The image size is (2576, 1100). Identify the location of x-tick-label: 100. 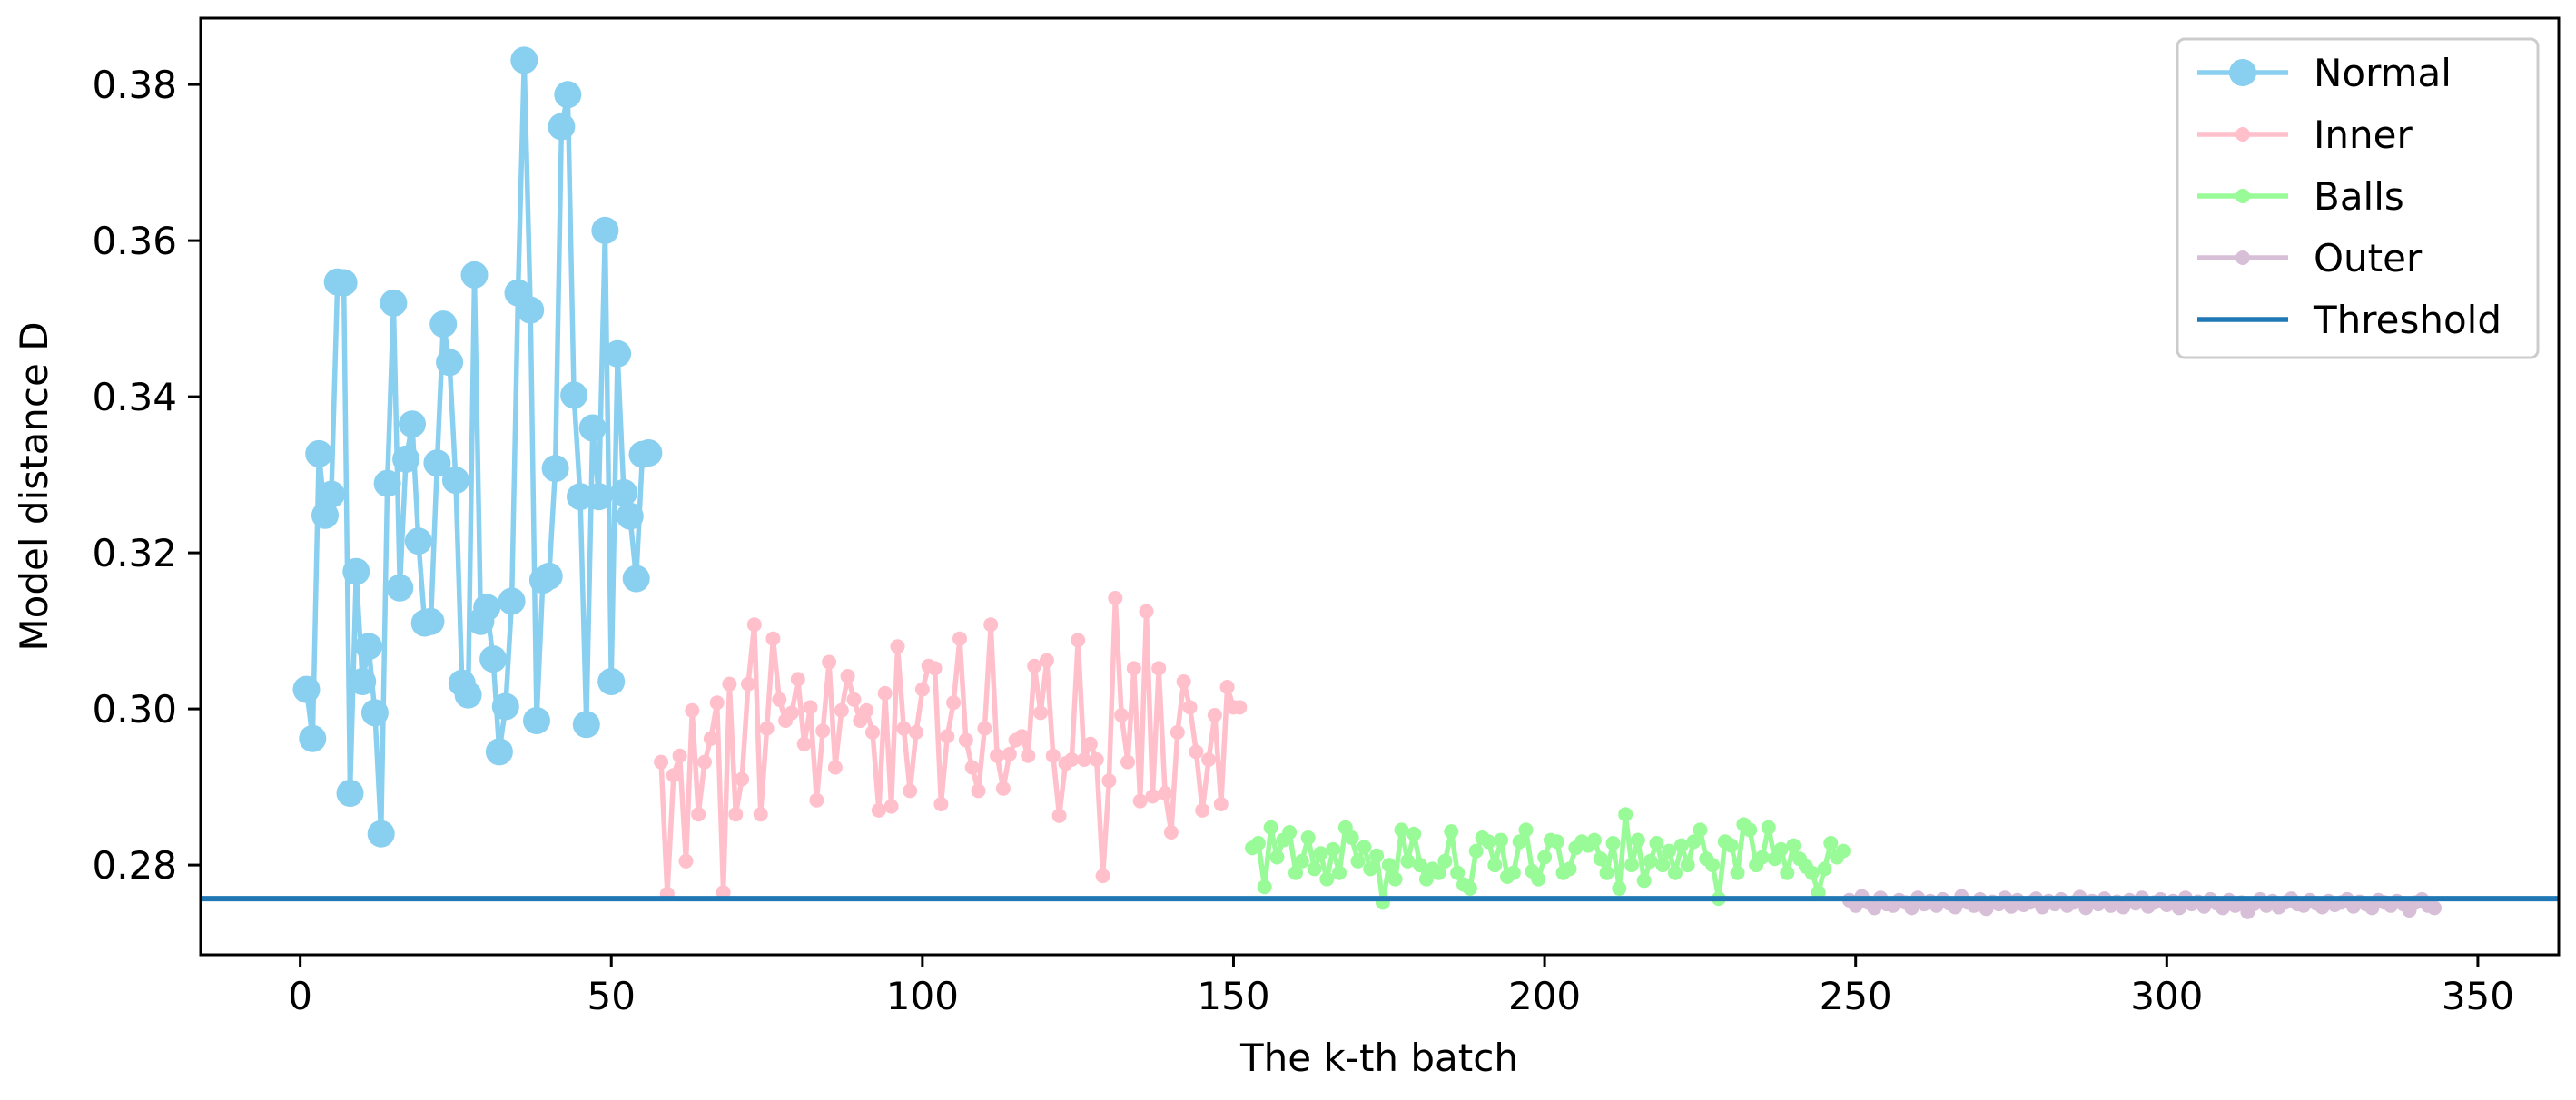
(922, 996).